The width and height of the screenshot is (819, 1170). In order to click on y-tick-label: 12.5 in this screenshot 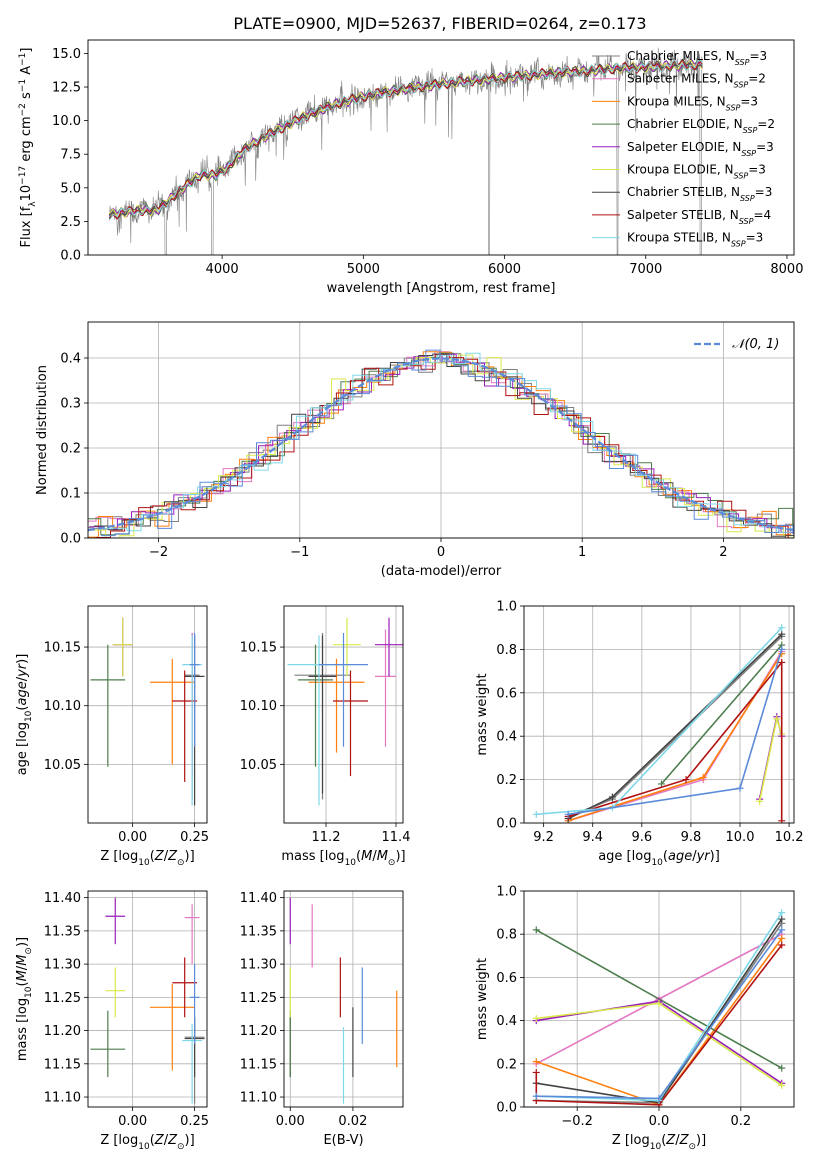, I will do `click(66, 88)`.